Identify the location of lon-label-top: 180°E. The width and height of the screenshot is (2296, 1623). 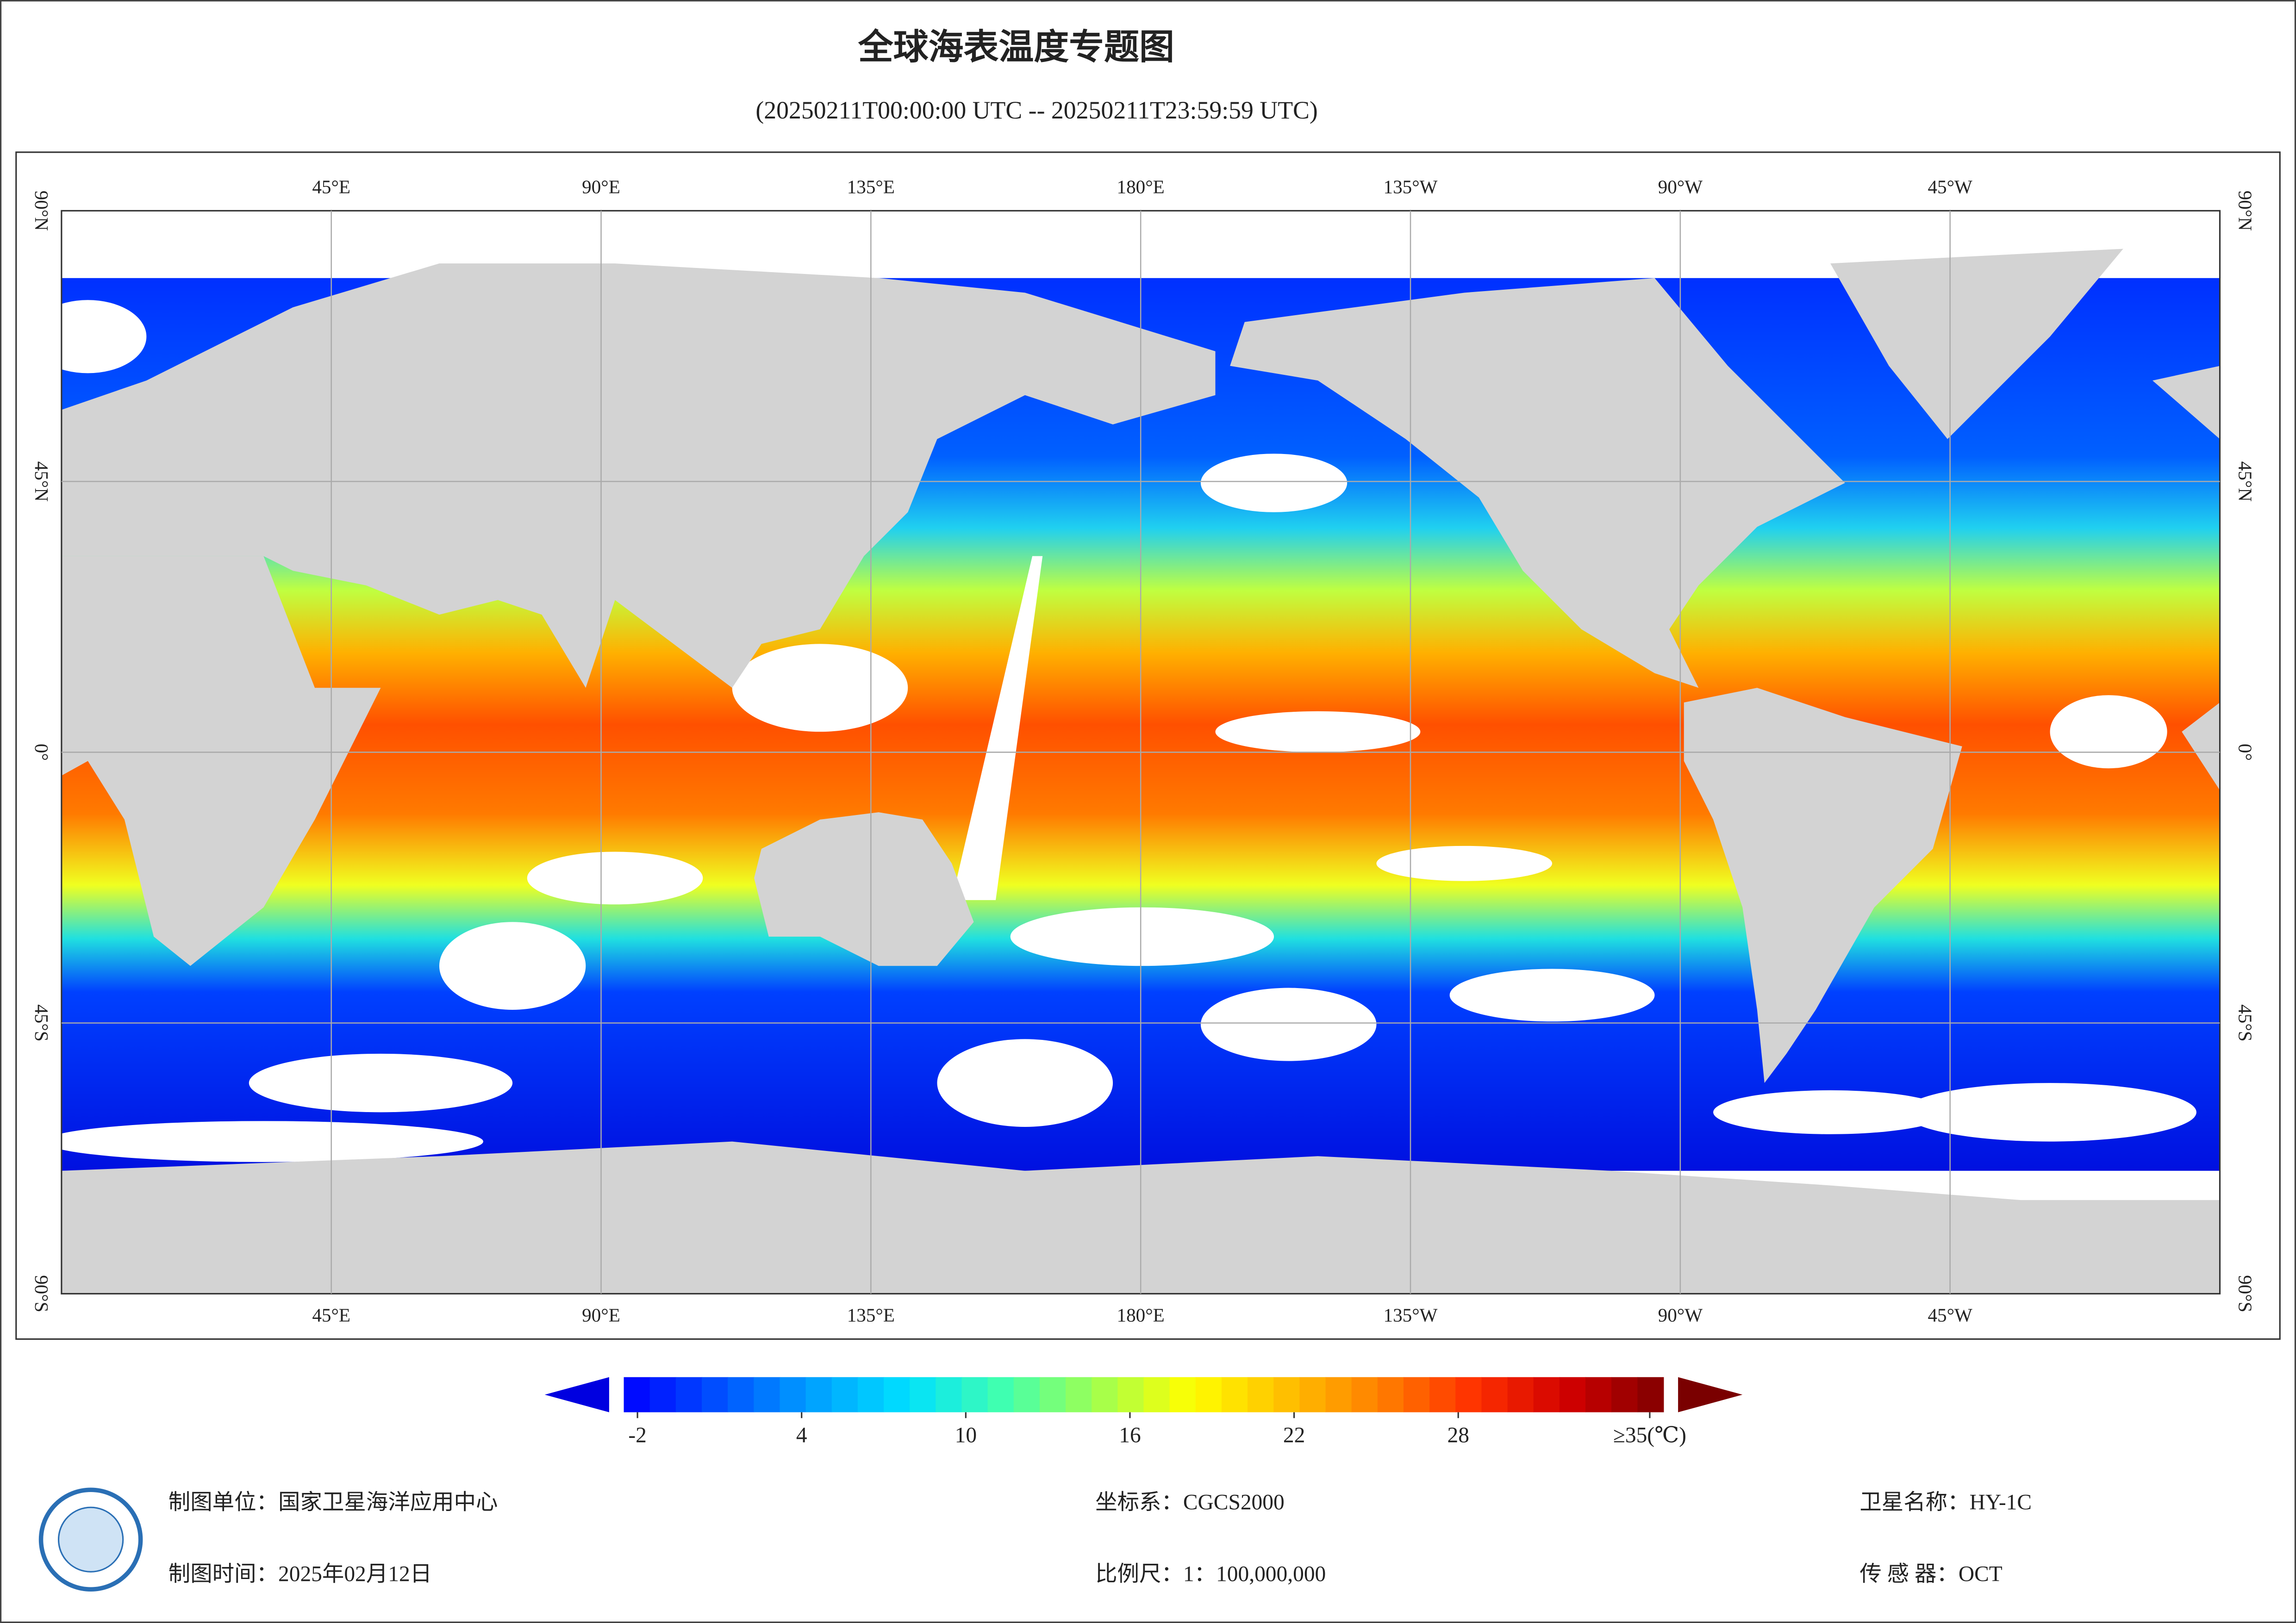
(1141, 186).